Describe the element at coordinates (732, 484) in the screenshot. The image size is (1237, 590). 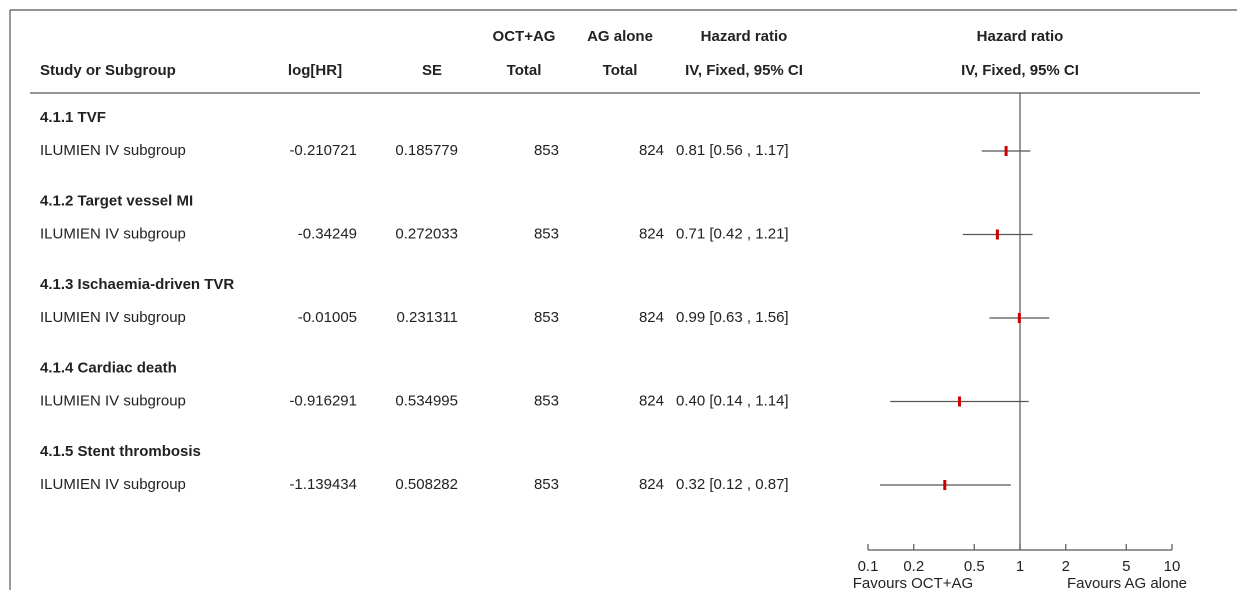
I see `hr-label: 0.32 [0.12 , 0.87]` at that location.